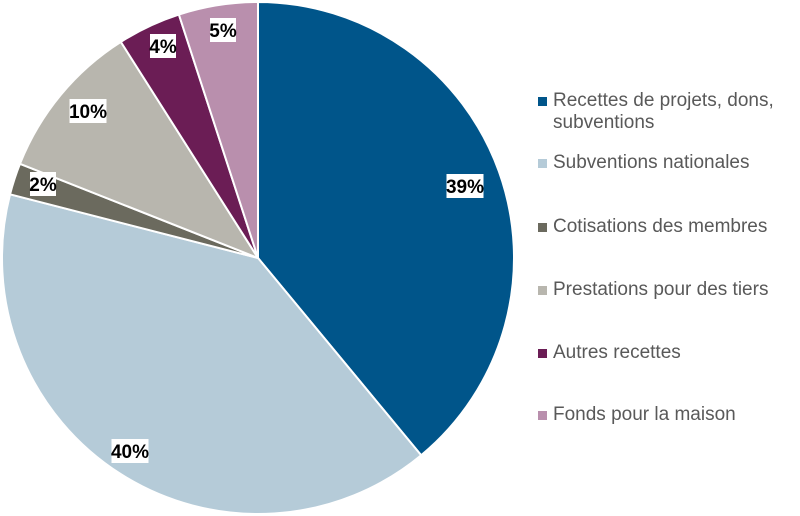  I want to click on data-label: 40%, so click(130, 452).